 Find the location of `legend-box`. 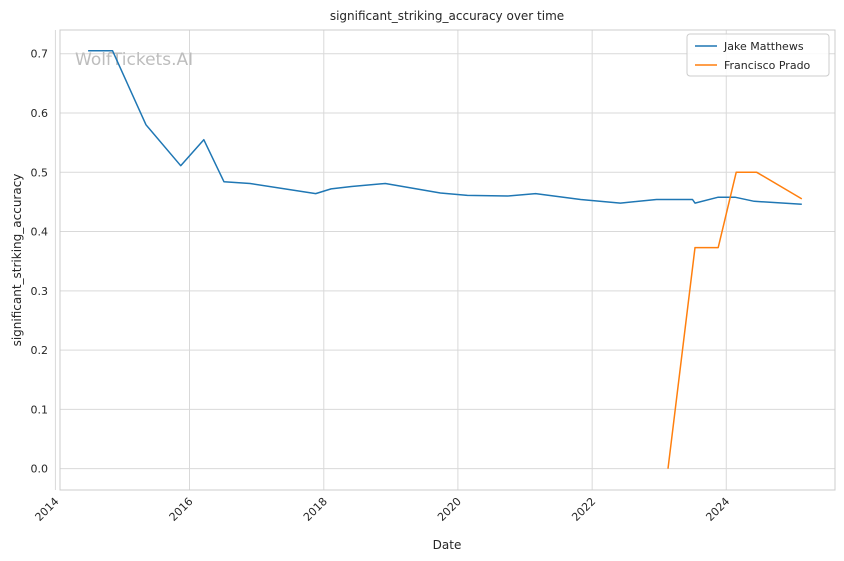

legend-box is located at coordinates (758, 55).